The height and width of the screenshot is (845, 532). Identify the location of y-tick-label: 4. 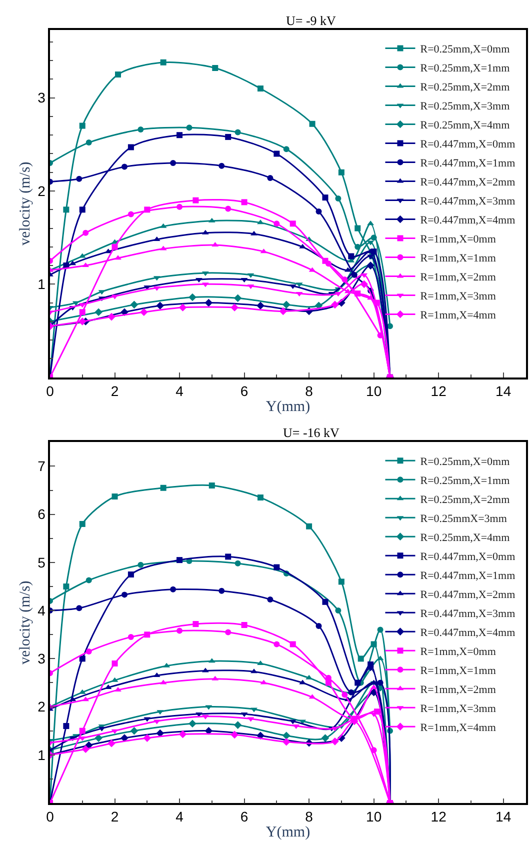
(42, 610).